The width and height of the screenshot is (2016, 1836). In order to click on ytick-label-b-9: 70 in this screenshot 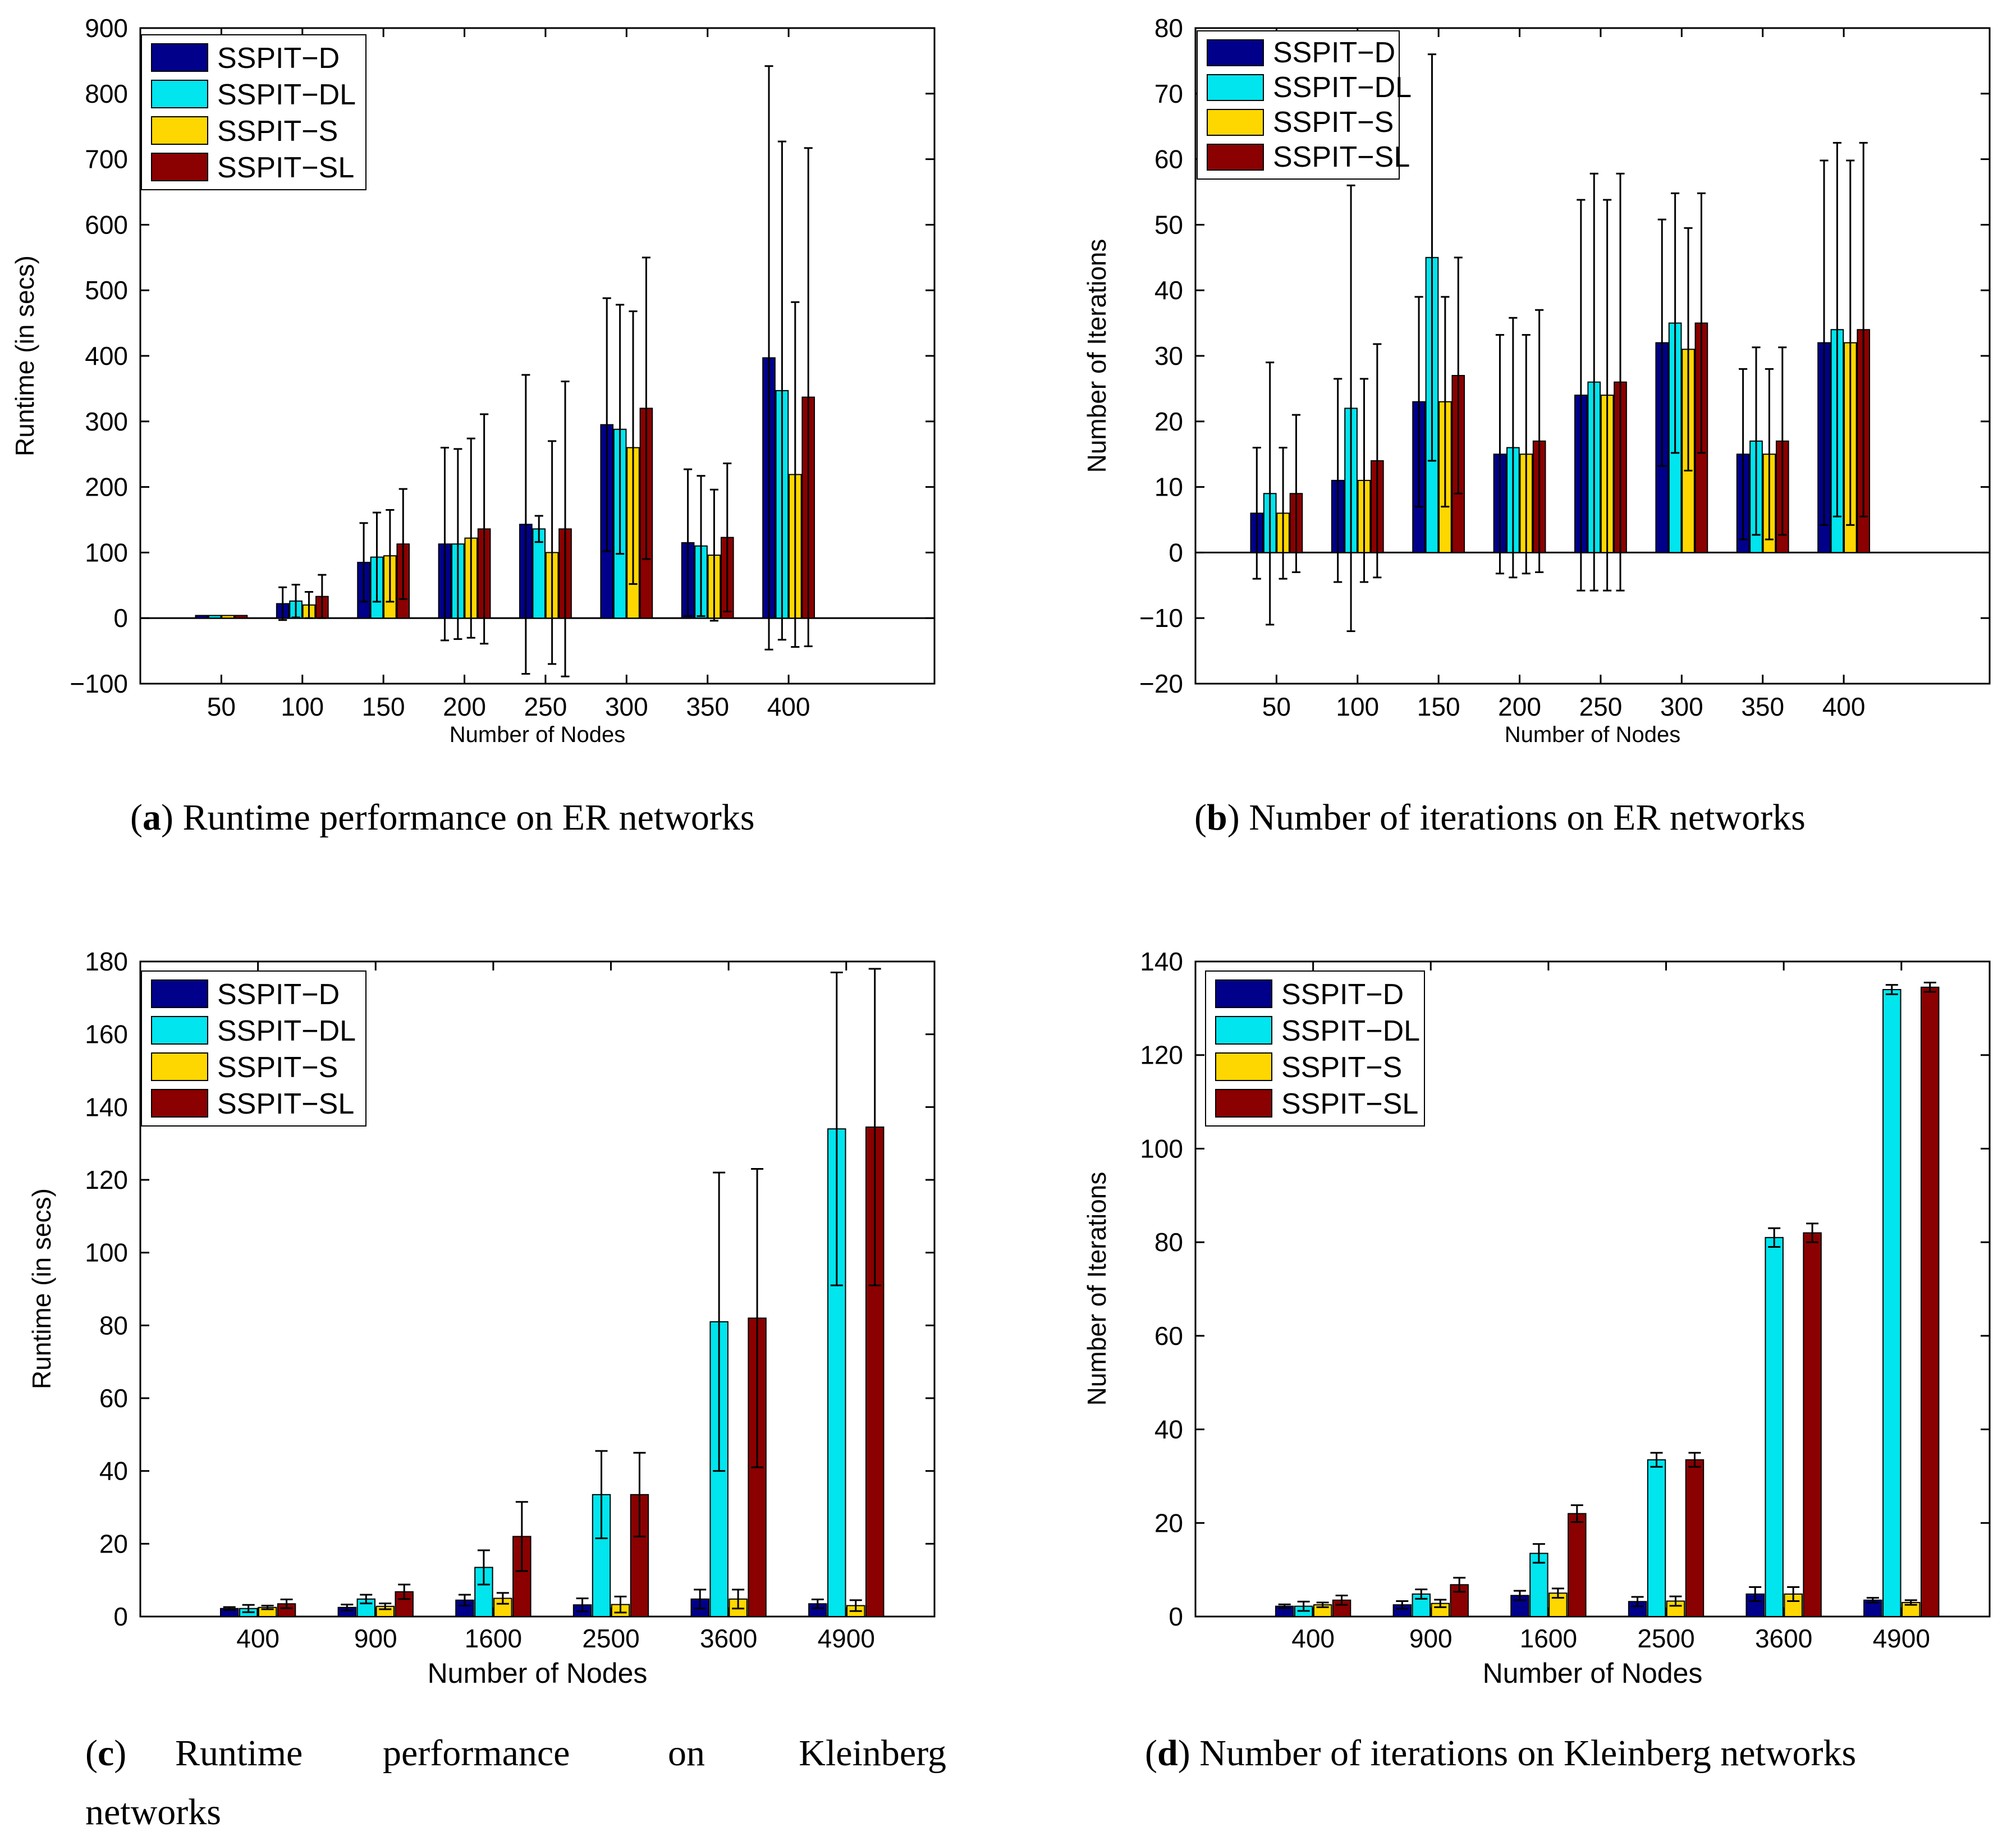, I will do `click(1168, 93)`.